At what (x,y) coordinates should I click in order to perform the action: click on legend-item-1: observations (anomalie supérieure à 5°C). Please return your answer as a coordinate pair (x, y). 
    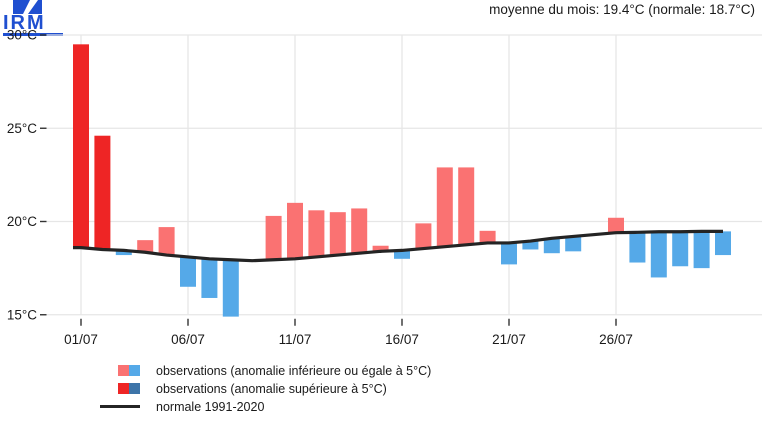
    Looking at the image, I should click on (265, 388).